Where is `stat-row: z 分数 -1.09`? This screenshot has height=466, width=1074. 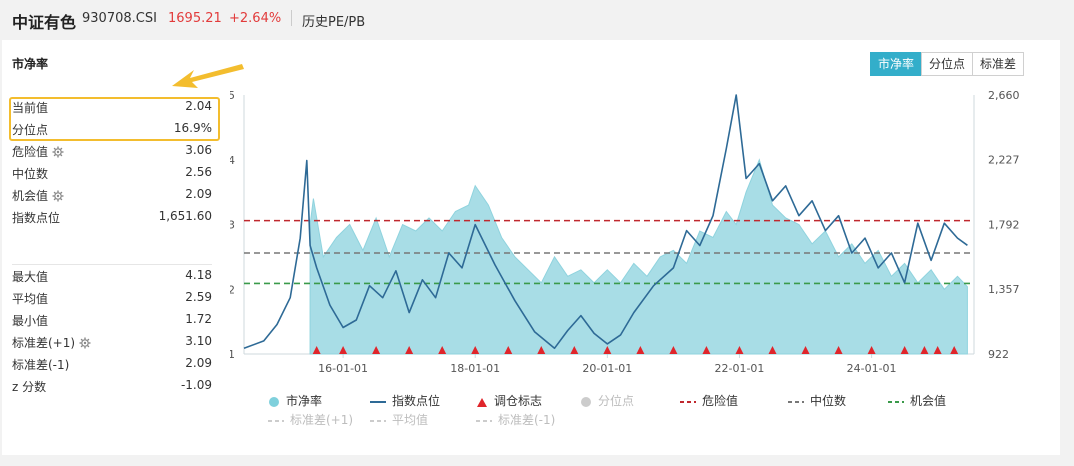 stat-row: z 分数 -1.09 is located at coordinates (112, 386).